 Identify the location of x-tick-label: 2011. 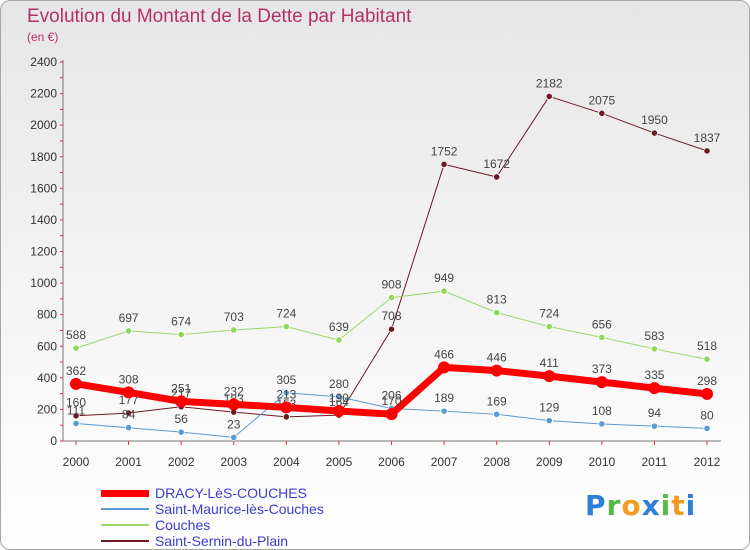
(655, 462).